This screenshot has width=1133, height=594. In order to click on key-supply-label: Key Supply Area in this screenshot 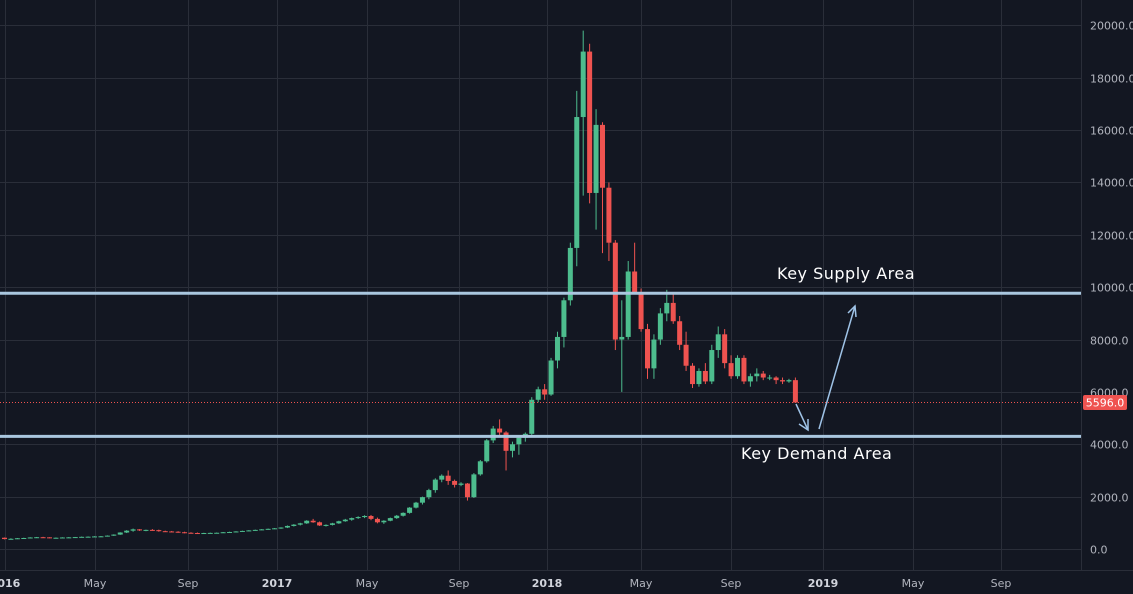, I will do `click(846, 273)`.